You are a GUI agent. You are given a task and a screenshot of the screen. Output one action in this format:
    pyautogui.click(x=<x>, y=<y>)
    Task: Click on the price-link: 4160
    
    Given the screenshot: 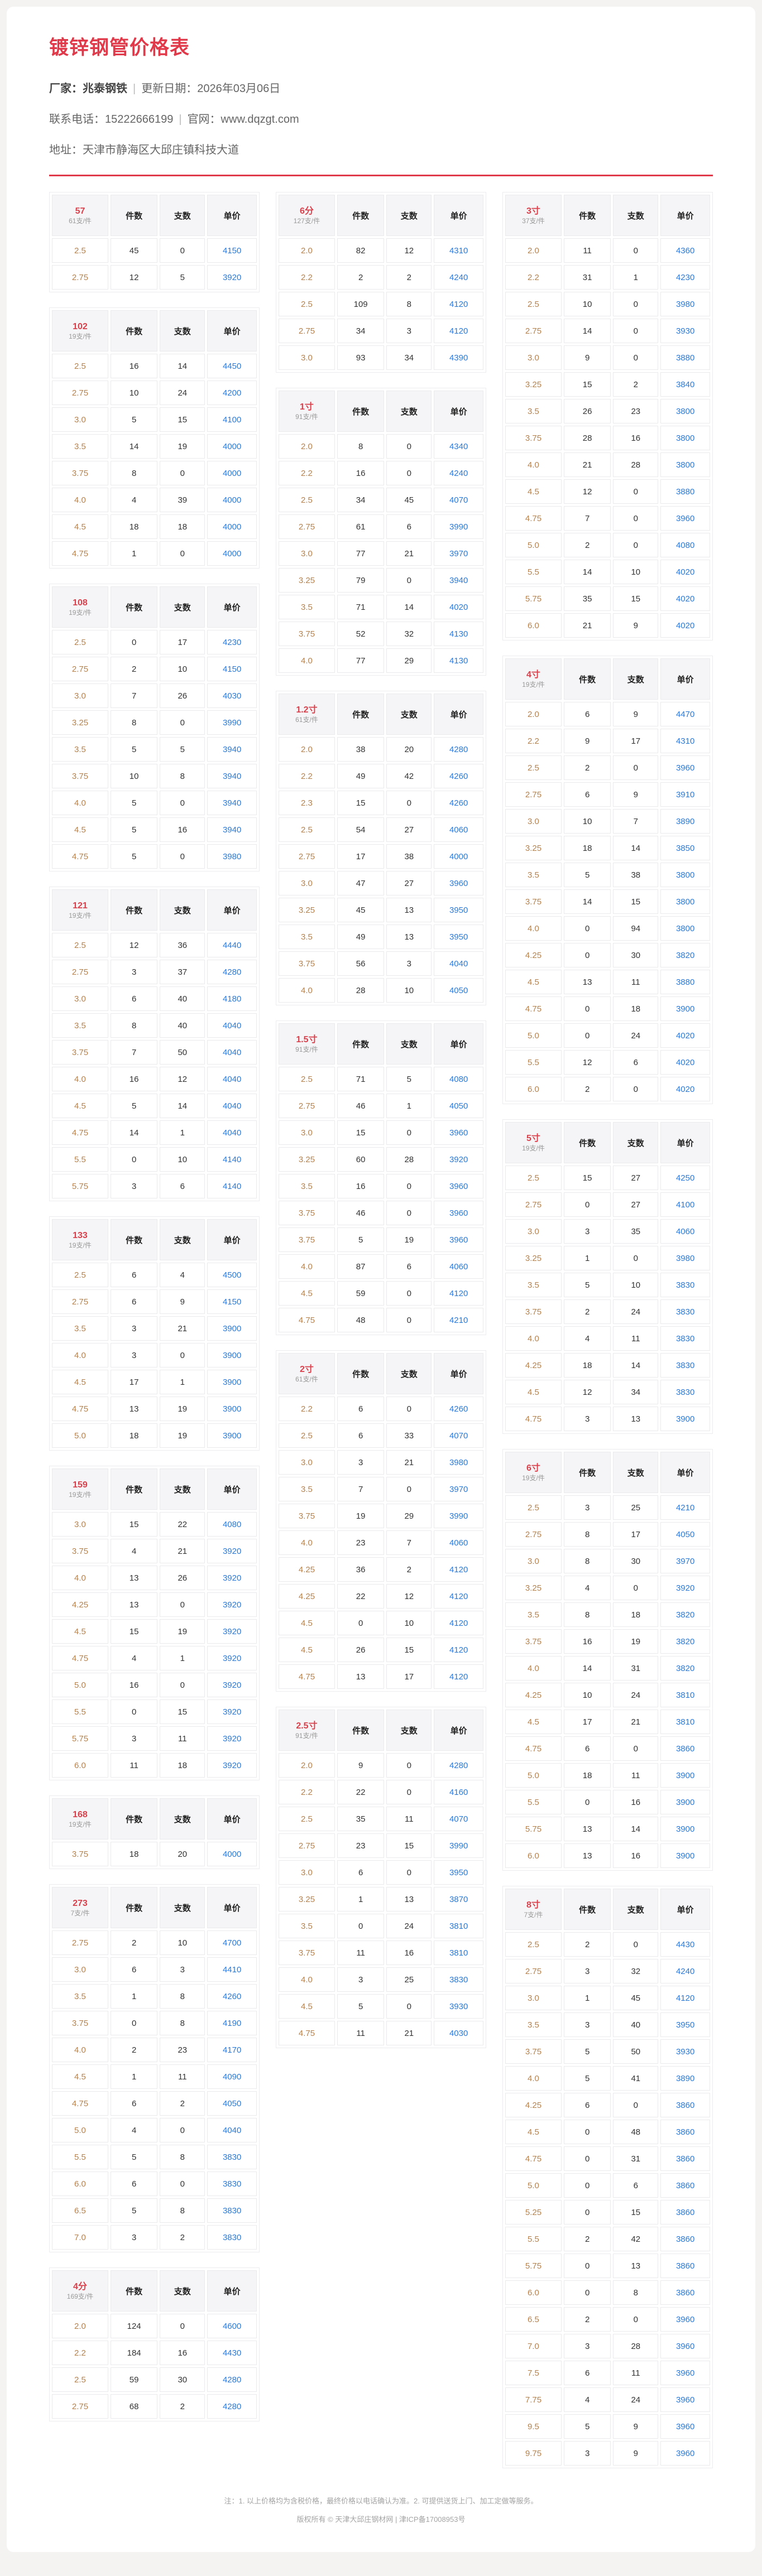 What is the action you would take?
    pyautogui.click(x=458, y=1792)
    